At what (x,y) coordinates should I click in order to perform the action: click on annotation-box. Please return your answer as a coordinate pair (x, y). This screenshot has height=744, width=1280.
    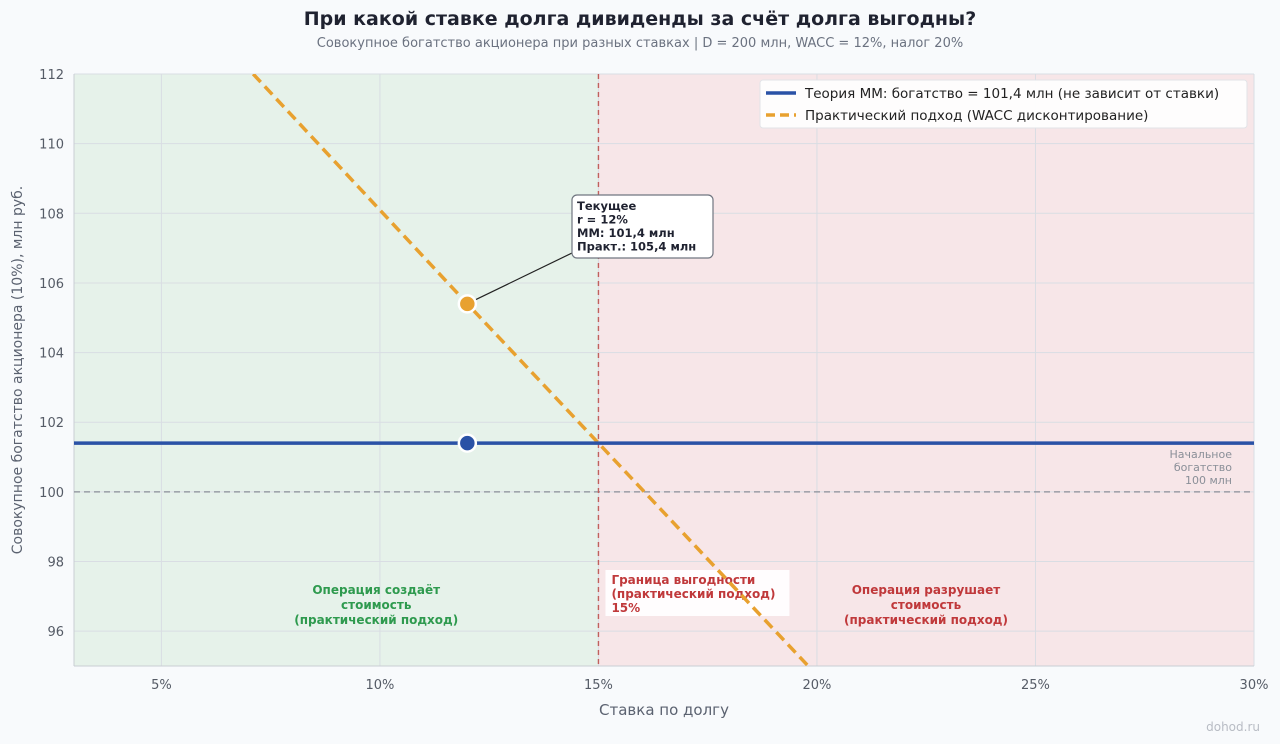
    Looking at the image, I should click on (642, 226).